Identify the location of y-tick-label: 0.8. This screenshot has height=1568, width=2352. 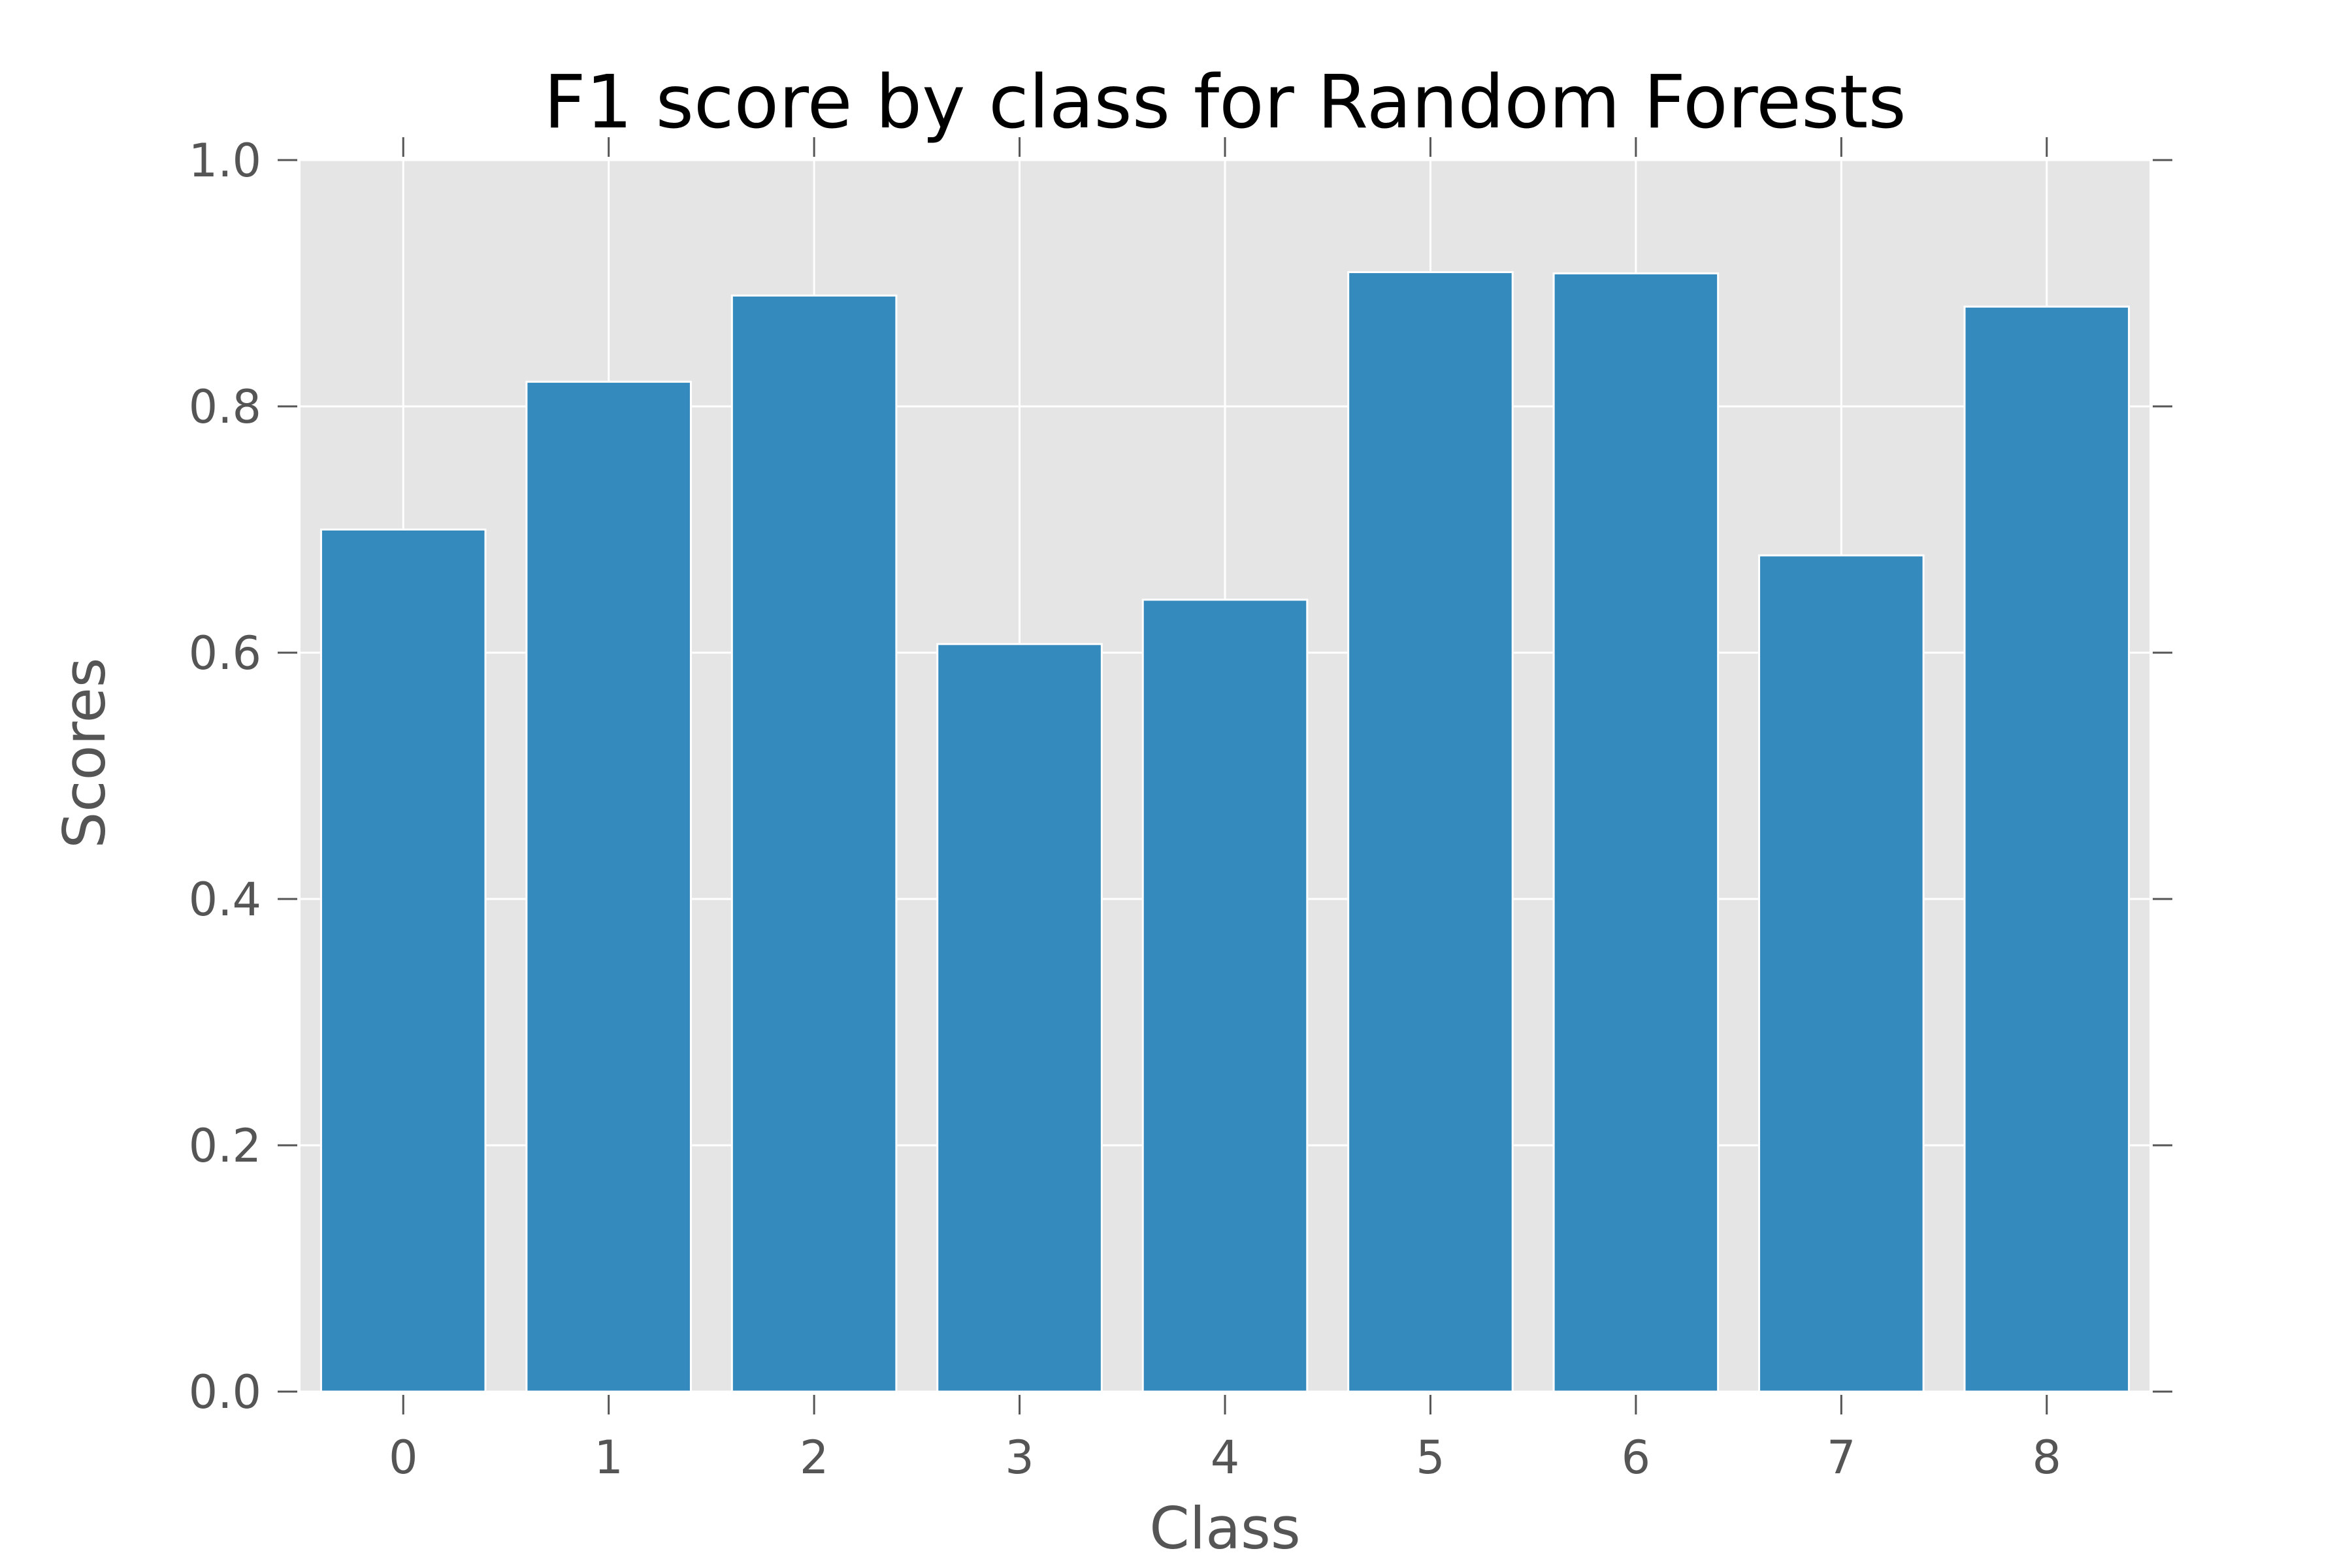
(225, 407).